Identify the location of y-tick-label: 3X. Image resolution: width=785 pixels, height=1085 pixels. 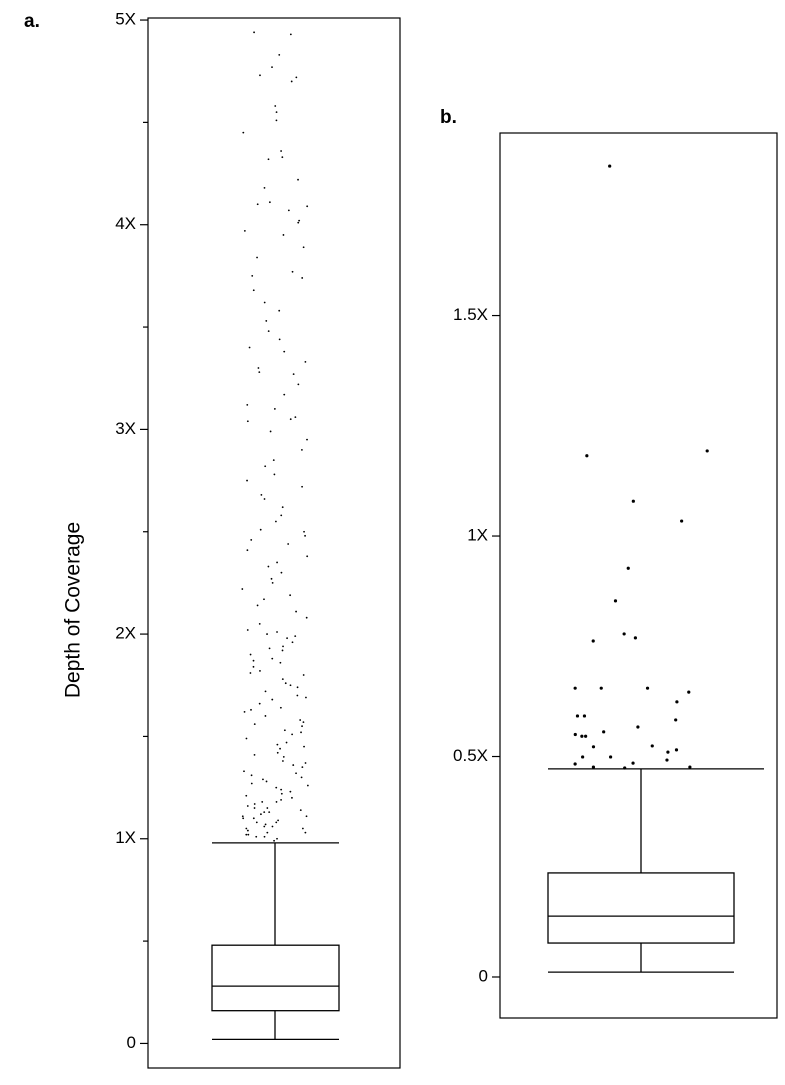
(125, 428).